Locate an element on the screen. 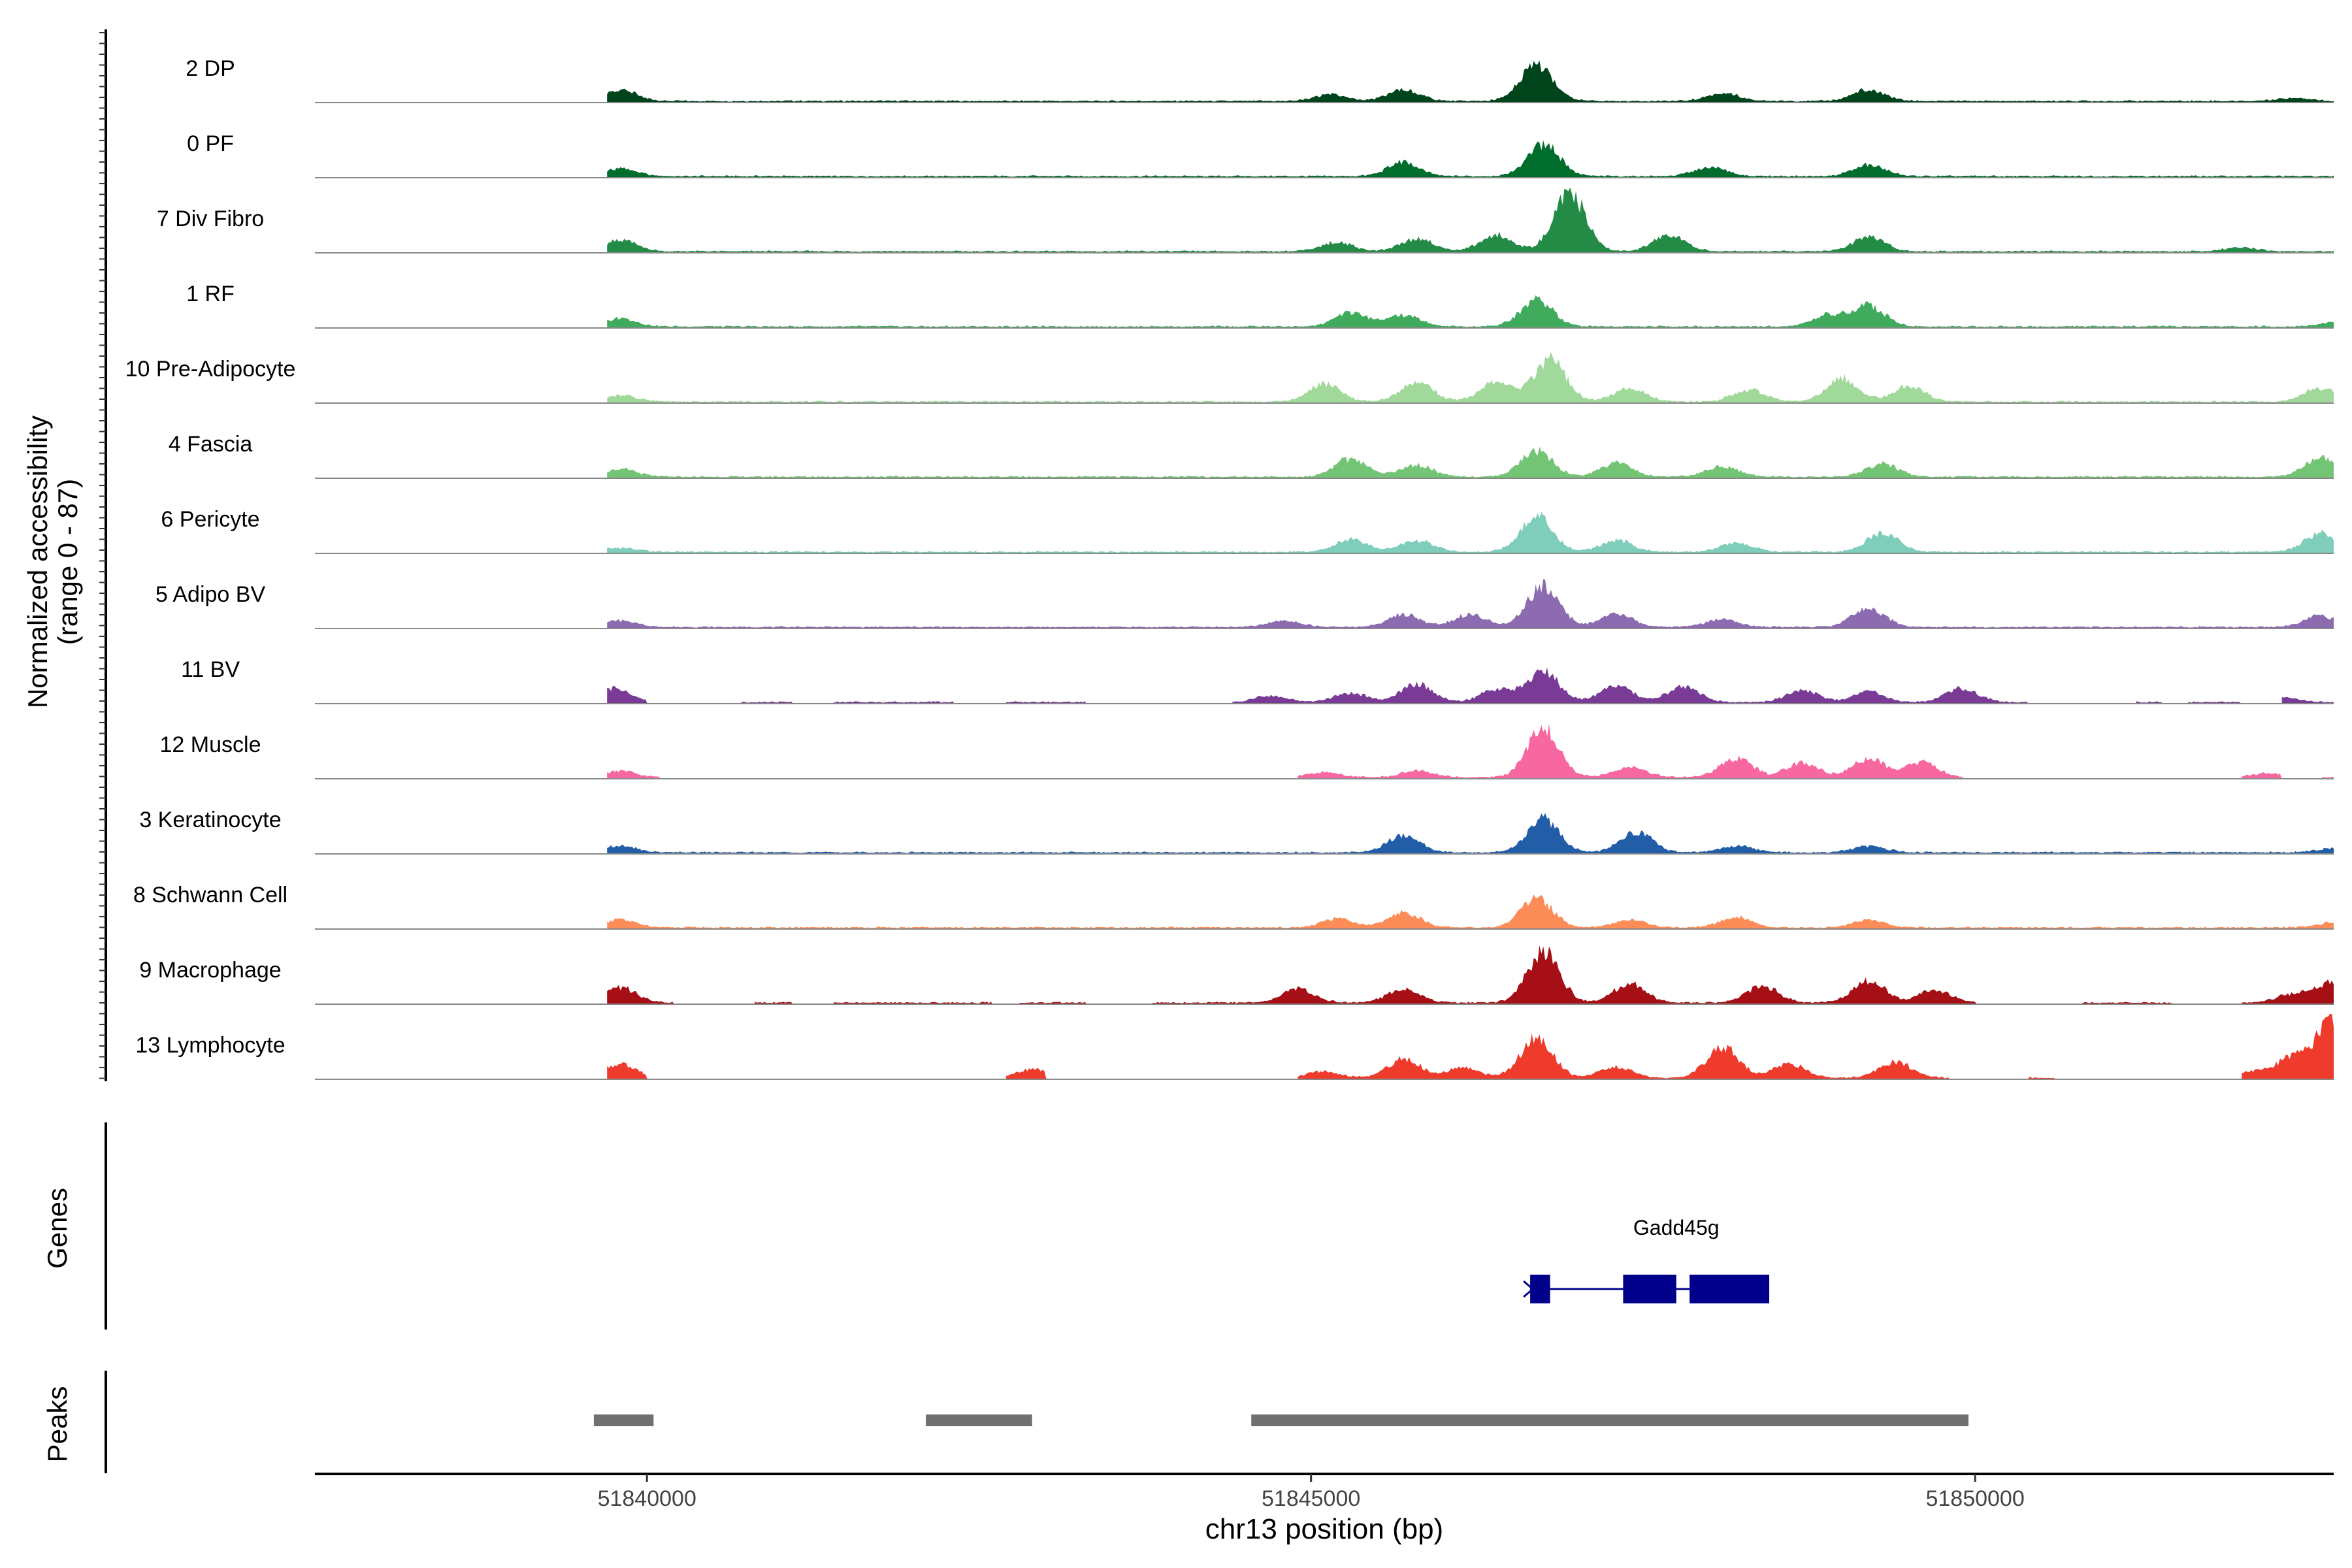 This screenshot has width=2352, height=1568. track: 10 Pre-Adipocyte is located at coordinates (1229, 377).